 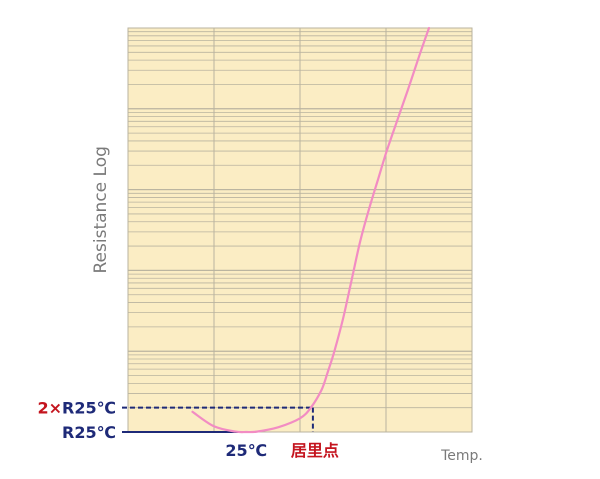 What do you see at coordinates (461, 456) in the screenshot?
I see `x-axis-label: Temp.` at bounding box center [461, 456].